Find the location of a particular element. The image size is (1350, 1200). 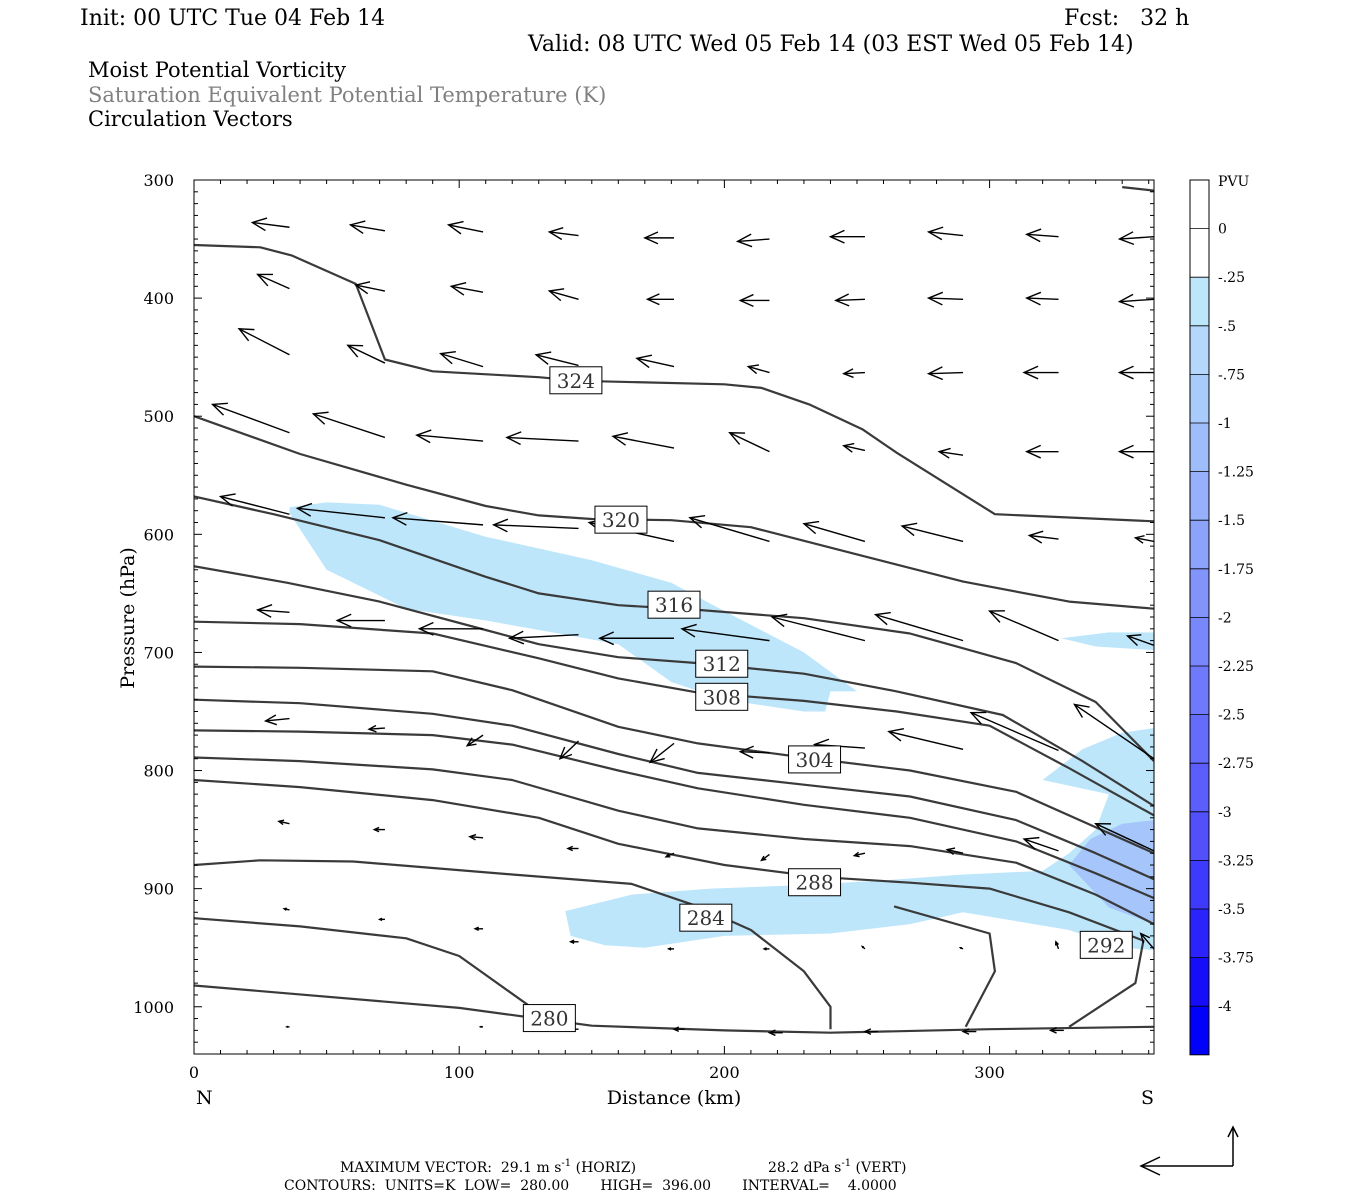

title-vectors: Circulation Vectors is located at coordinates (190, 119).